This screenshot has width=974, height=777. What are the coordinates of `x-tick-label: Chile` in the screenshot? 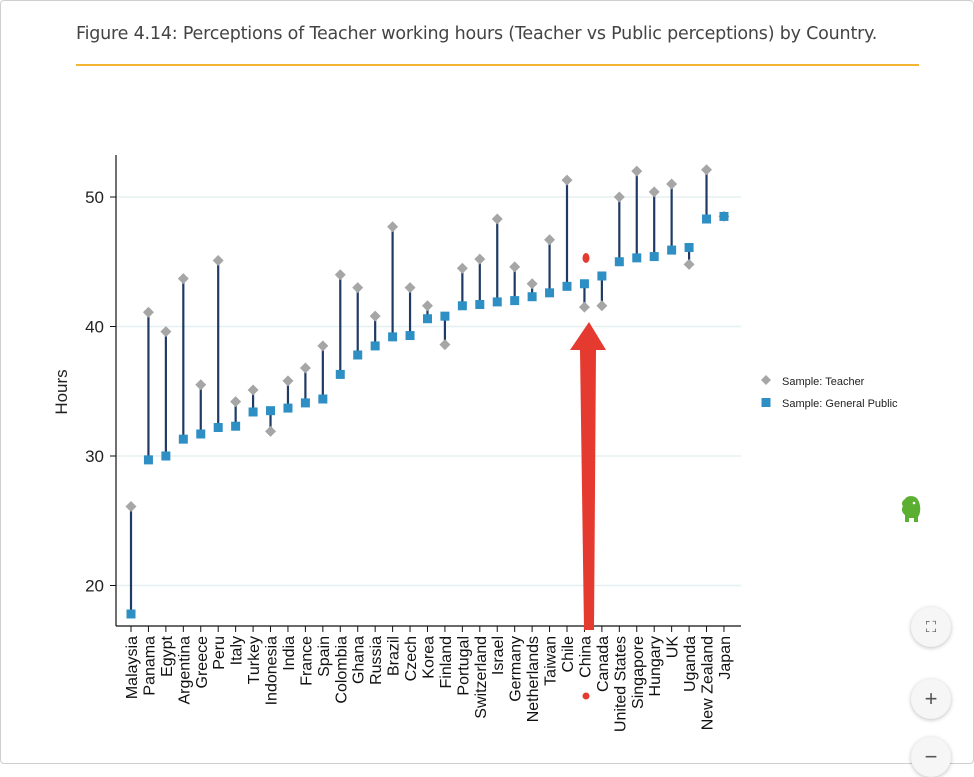 It's located at (568, 654).